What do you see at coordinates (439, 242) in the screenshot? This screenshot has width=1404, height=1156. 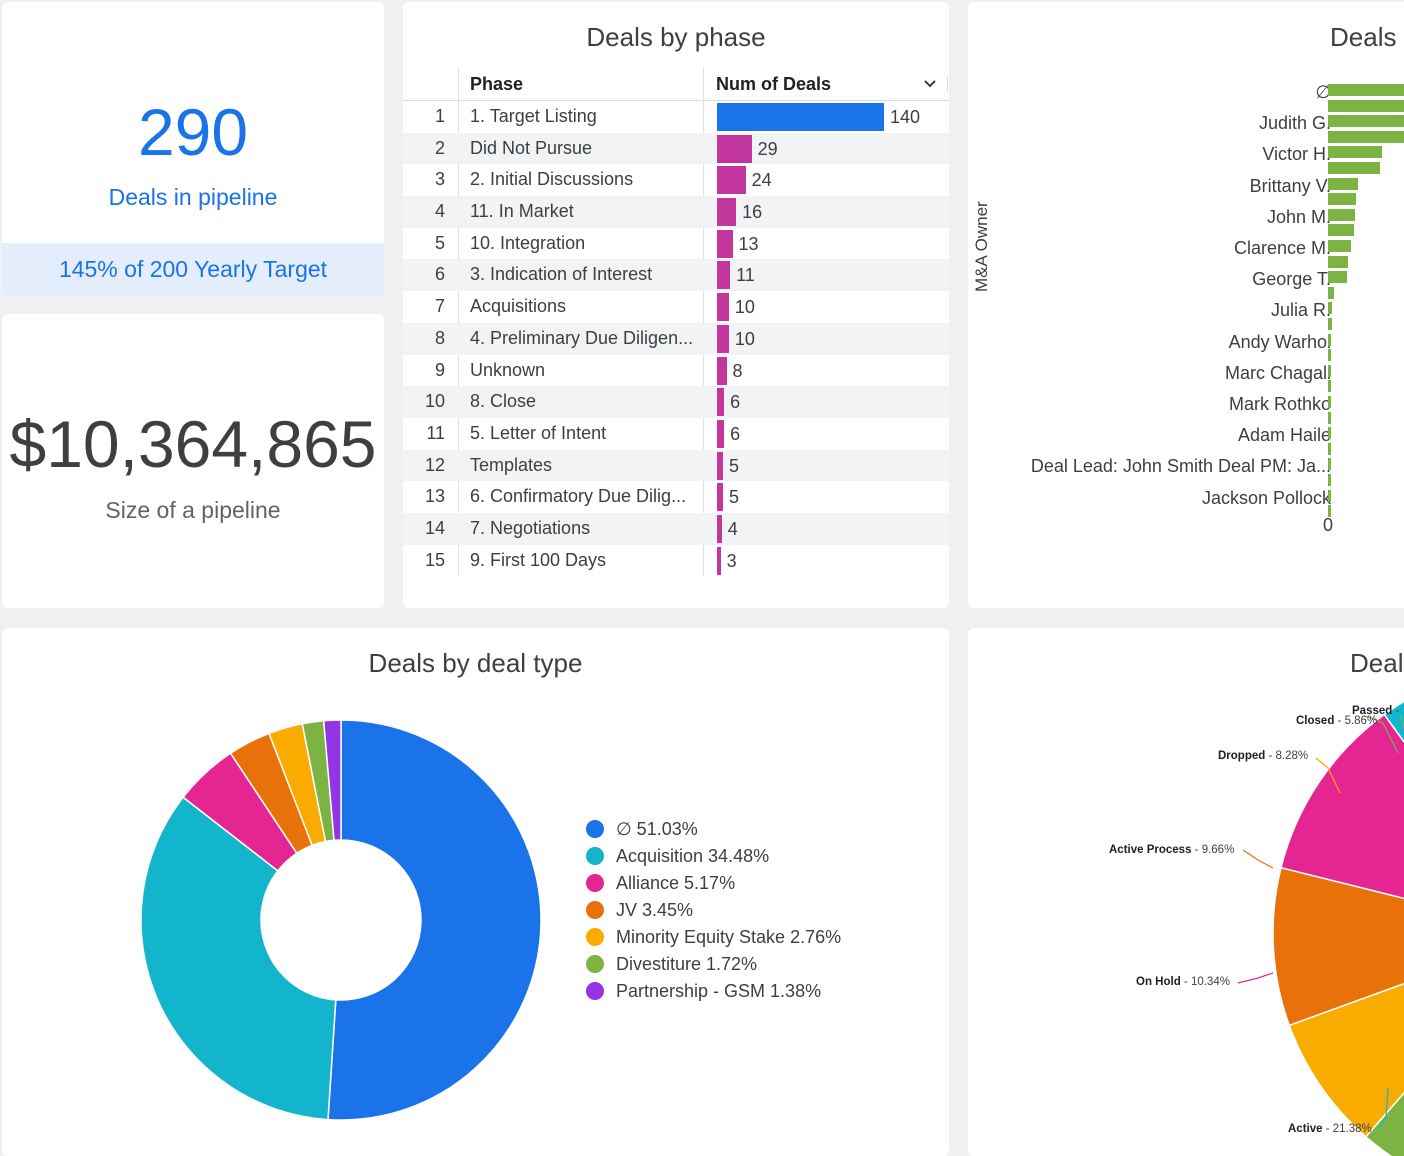 I see `row-number: 5` at bounding box center [439, 242].